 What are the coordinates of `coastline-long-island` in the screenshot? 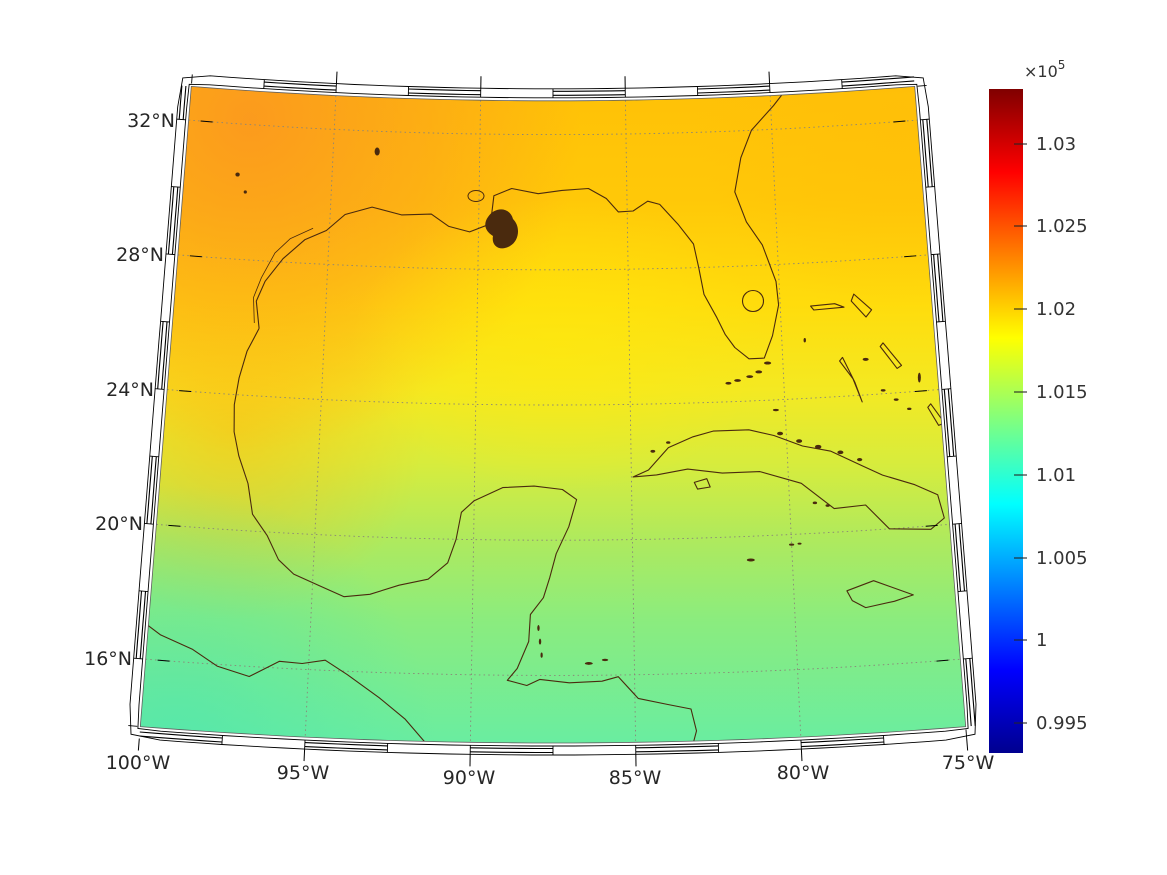 It's located at (936, 414).